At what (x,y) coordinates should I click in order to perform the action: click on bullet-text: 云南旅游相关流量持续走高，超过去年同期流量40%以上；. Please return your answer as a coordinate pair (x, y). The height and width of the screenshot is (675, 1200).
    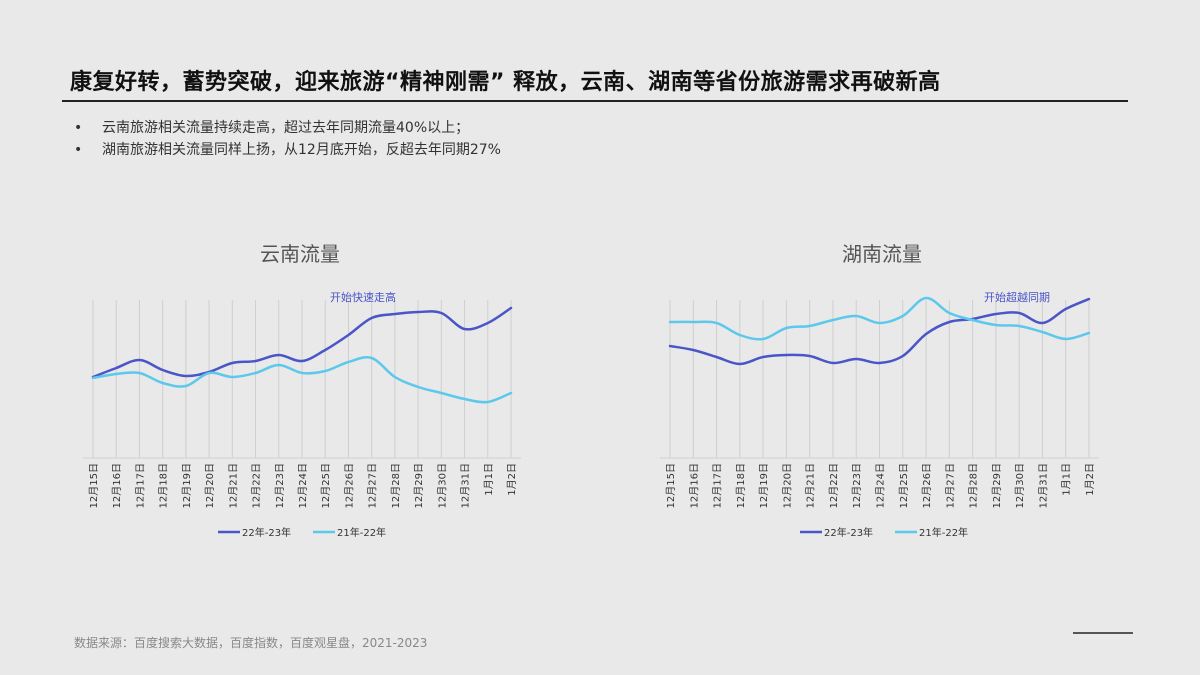
    Looking at the image, I should click on (286, 128).